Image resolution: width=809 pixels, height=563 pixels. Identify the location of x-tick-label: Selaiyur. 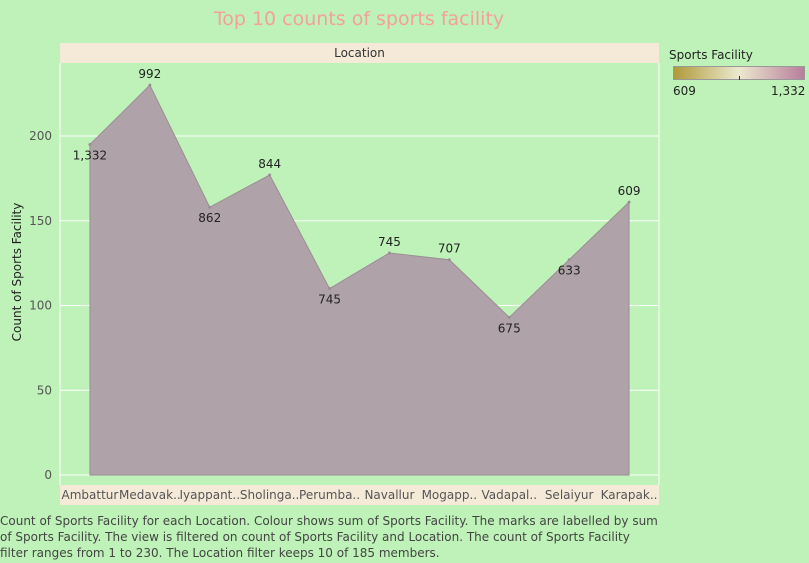
(569, 495).